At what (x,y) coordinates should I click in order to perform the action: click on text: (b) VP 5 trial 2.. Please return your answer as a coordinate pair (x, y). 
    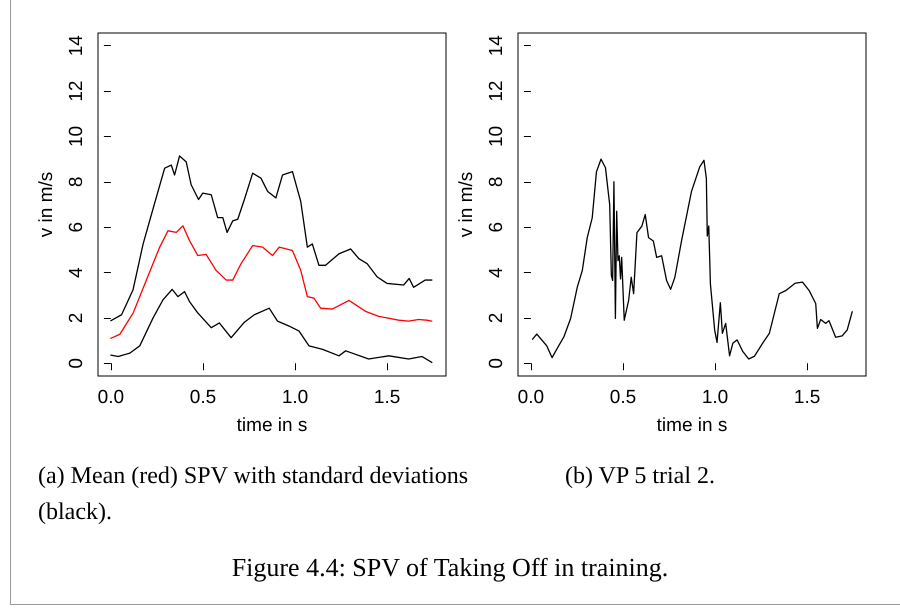
    Looking at the image, I should click on (640, 476).